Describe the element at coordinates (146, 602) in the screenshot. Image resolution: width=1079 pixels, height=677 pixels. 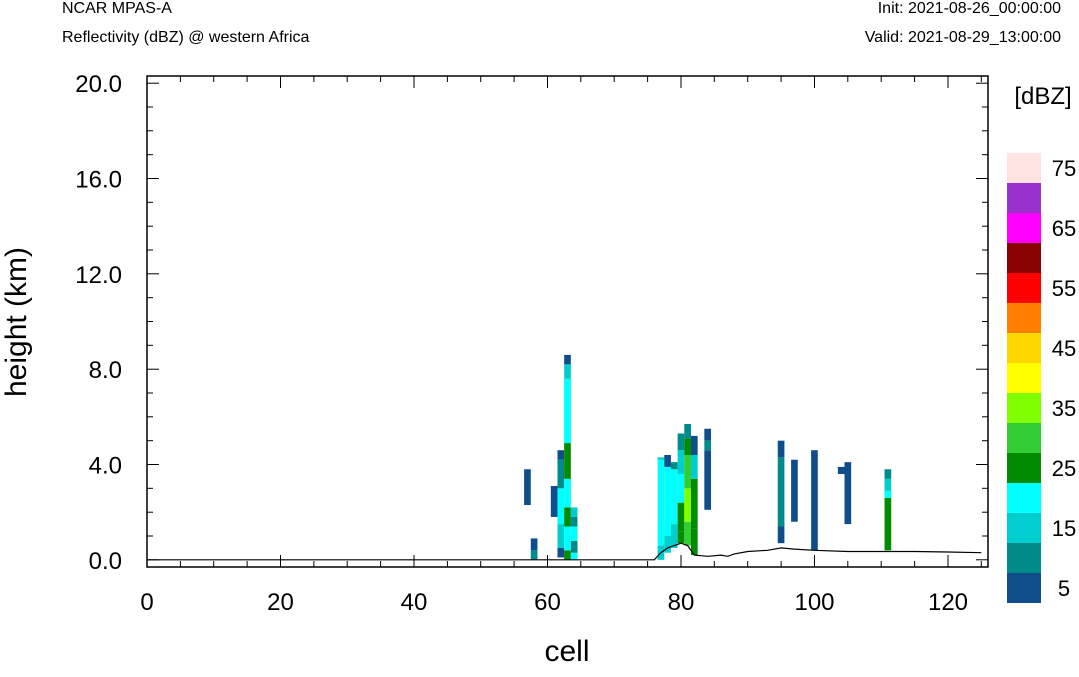
I see `x-tick-label: 0` at that location.